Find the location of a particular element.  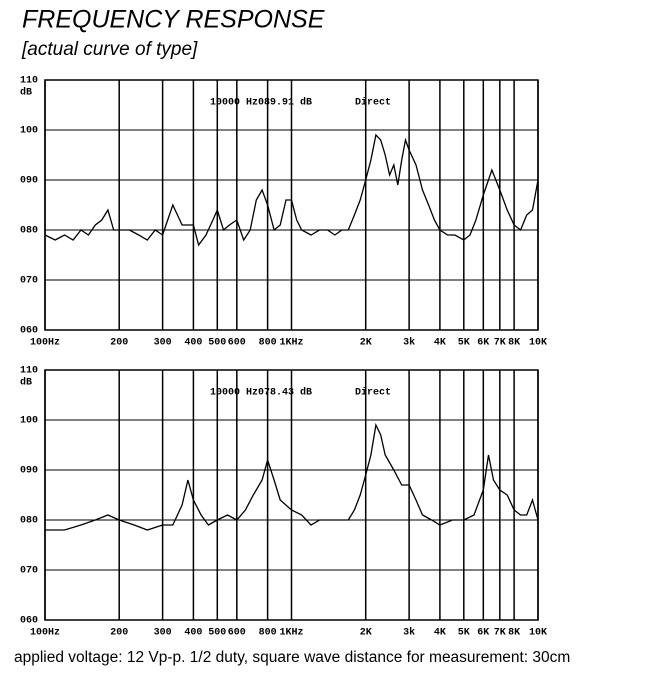

page-subtitle: [actual curve of type] is located at coordinates (109, 49).